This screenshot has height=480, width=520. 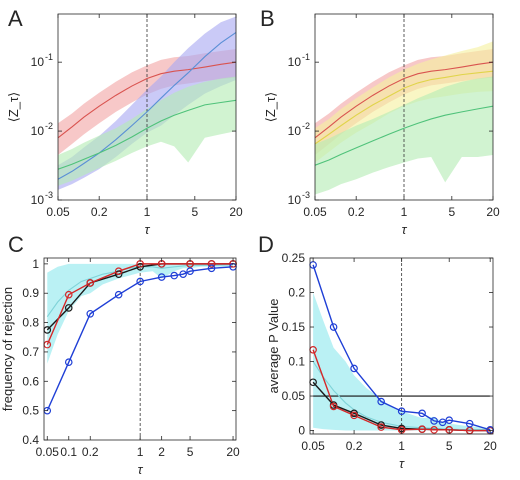 I want to click on xtick-label-c-0: 0.05, so click(x=48, y=452).